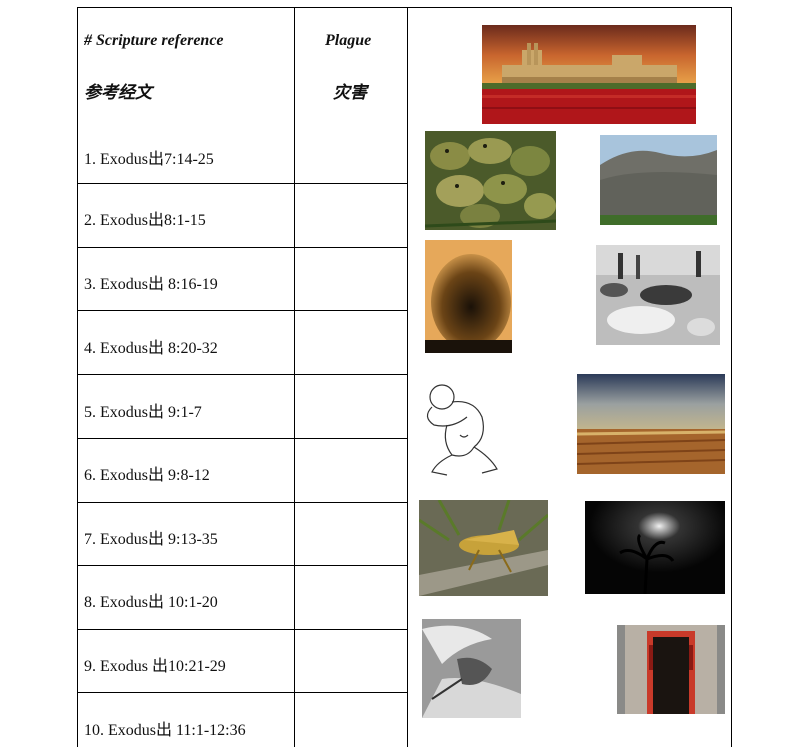 The height and width of the screenshot is (750, 800). I want to click on table-row-reference: 4. Exodus出 8:20-32, so click(151, 348).